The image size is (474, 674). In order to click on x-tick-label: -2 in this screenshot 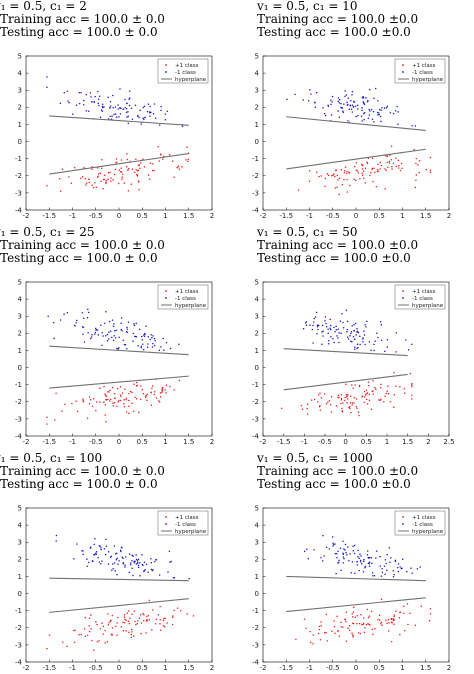, I will do `click(26, 442)`.